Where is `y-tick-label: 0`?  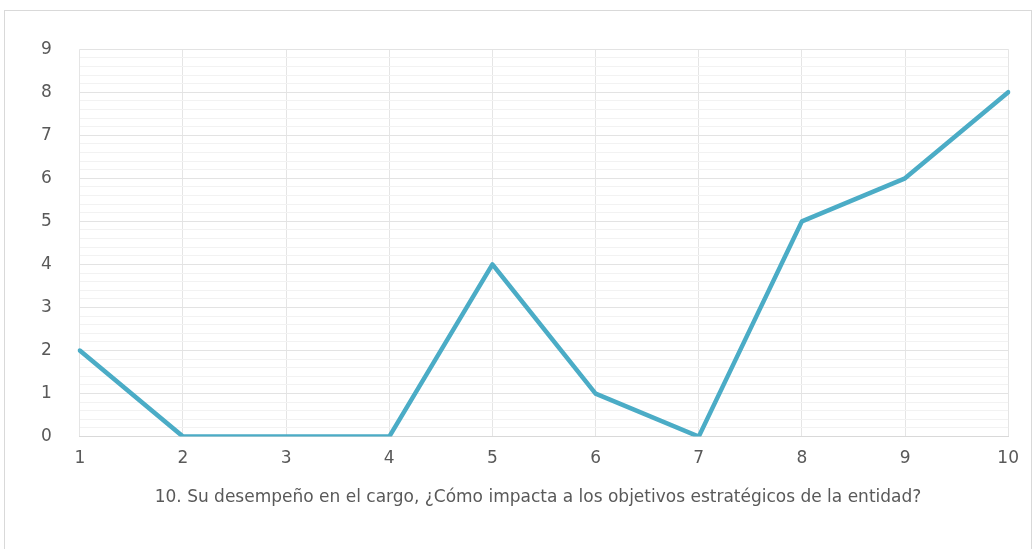
y-tick-label: 0 is located at coordinates (46, 435).